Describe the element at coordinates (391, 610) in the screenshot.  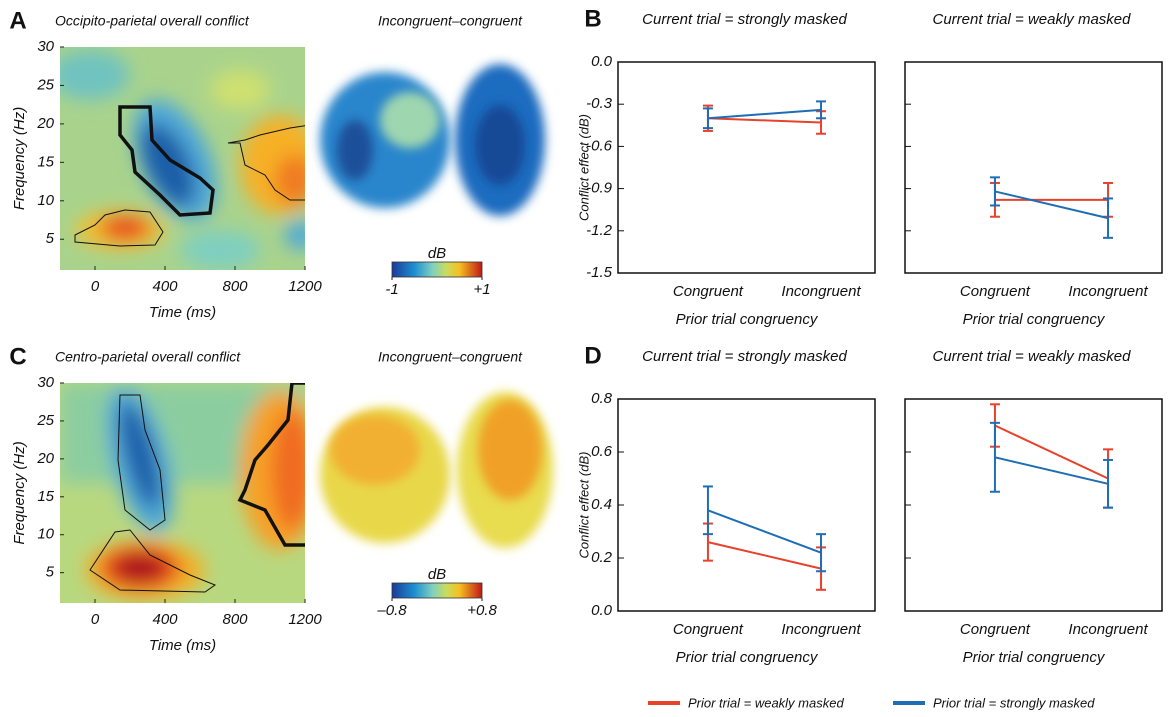
I see `colorbar-tick-label: –0.8` at that location.